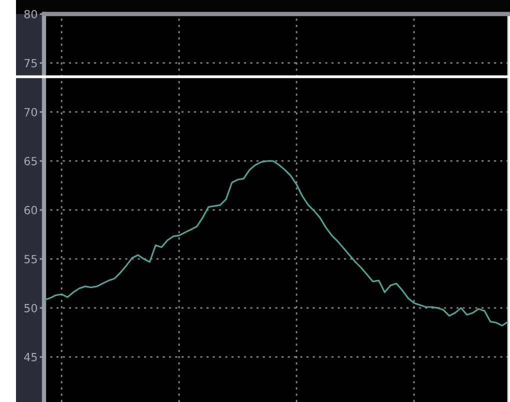  What do you see at coordinates (31, 308) in the screenshot?
I see `y-tick-label: 50` at bounding box center [31, 308].